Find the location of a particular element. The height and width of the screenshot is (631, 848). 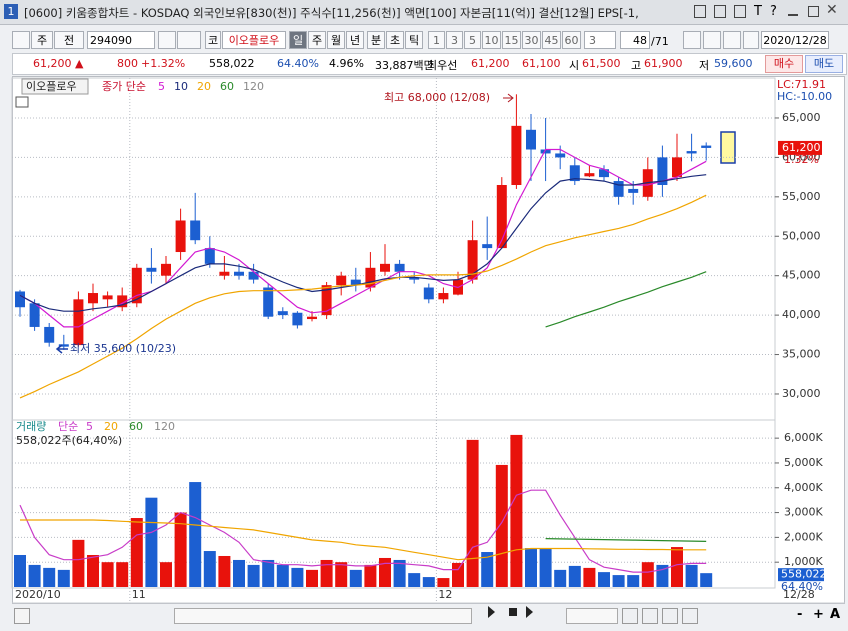

period-button: 분 is located at coordinates (376, 40).